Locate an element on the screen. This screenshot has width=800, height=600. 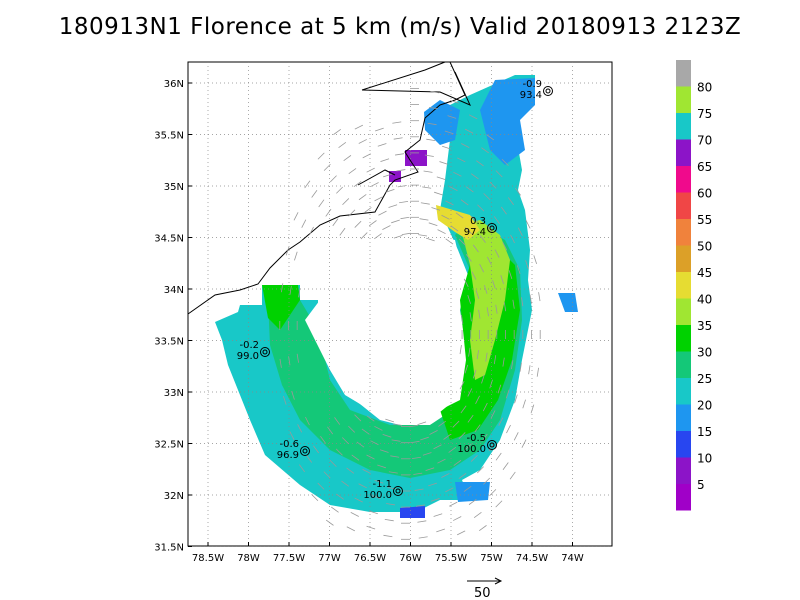
lon-label: 78.5W is located at coordinates (208, 558).